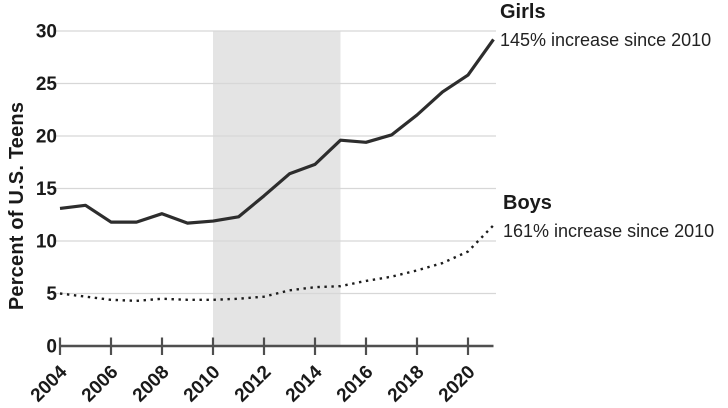  I want to click on y-tick-labels: 0 5 10 15 20 25 30, so click(47, 190).